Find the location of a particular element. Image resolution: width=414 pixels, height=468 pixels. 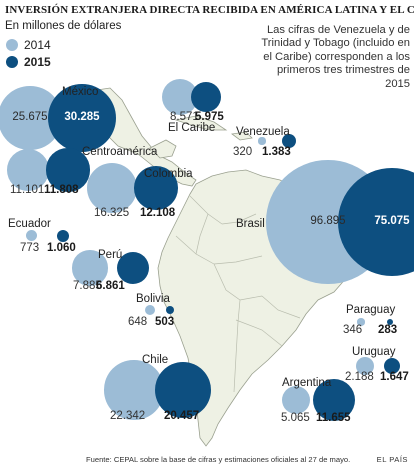

country-name-caribe: El Caribe is located at coordinates (192, 128).